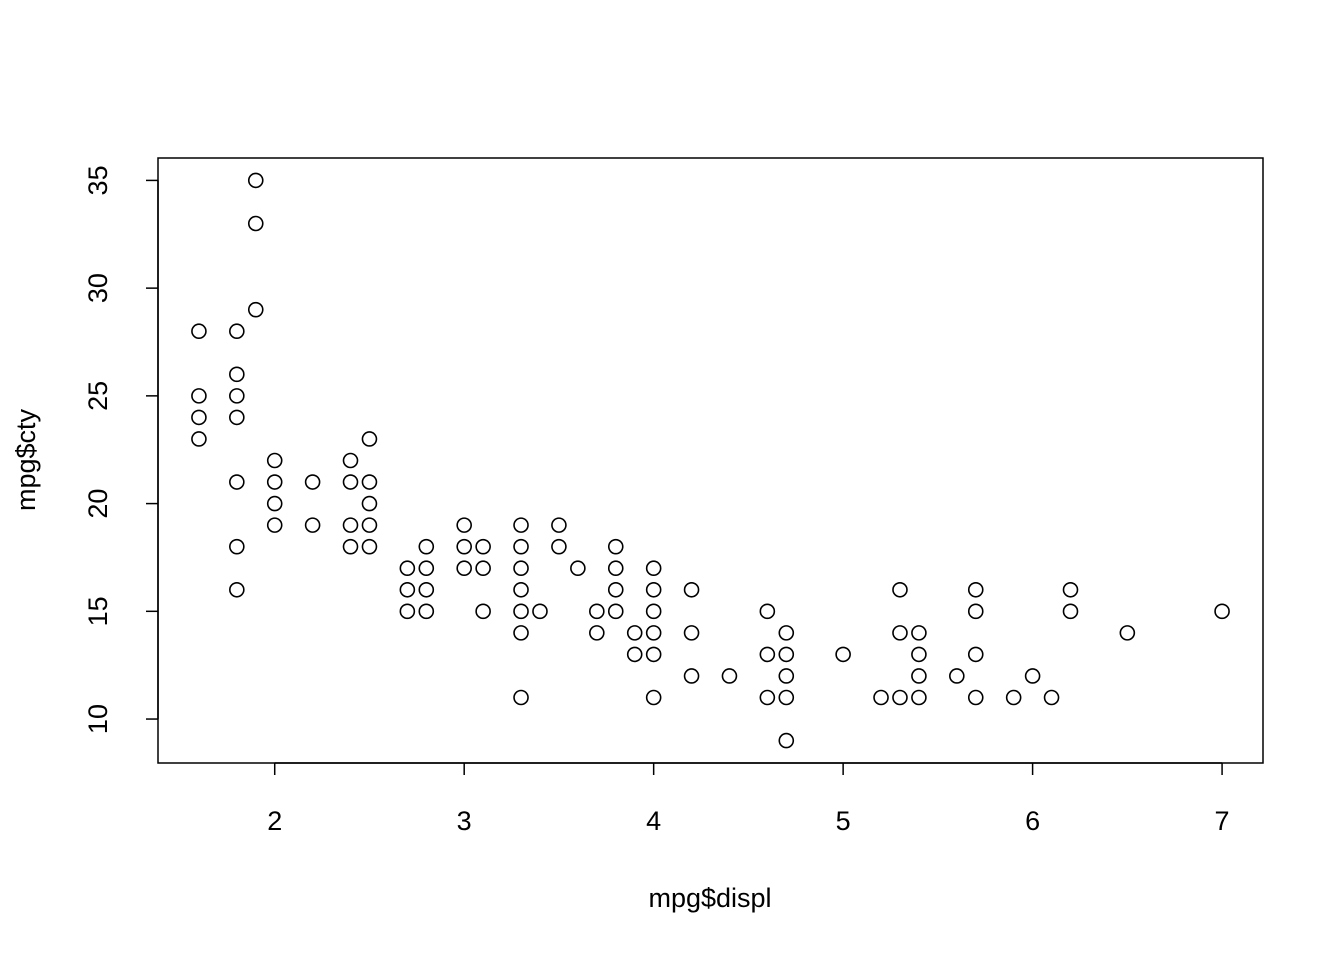 The height and width of the screenshot is (960, 1344). I want to click on x-tick-label: 2, so click(274, 821).